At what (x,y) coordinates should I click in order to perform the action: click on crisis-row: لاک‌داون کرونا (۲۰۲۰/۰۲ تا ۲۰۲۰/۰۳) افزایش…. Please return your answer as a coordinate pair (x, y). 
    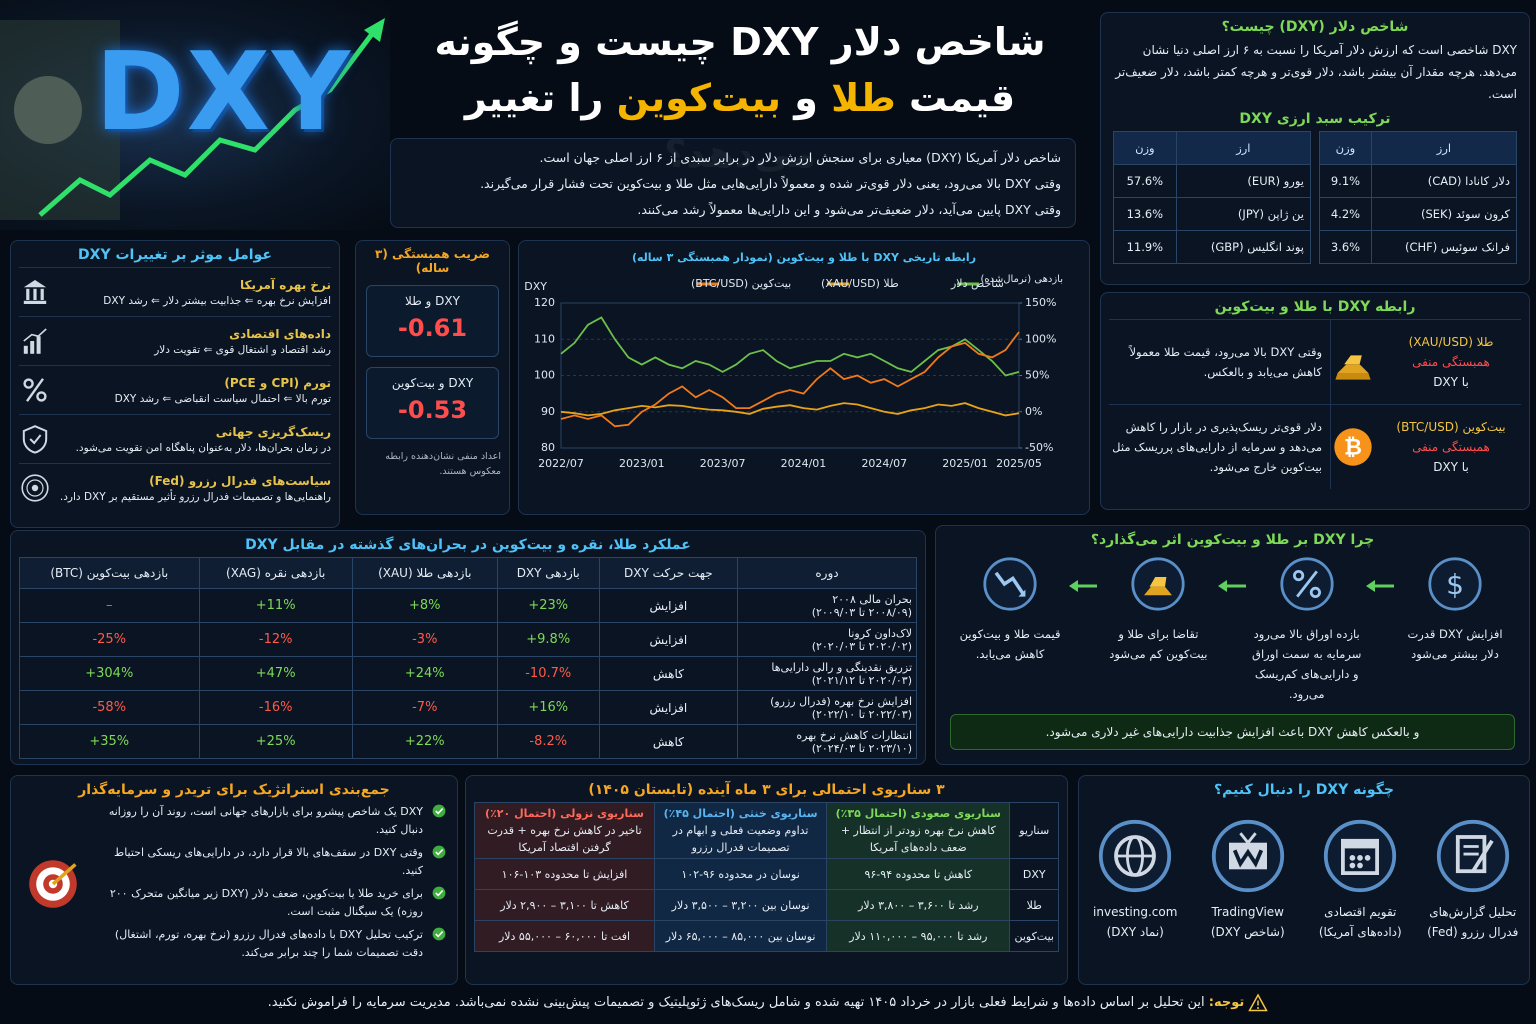
    Looking at the image, I should click on (468, 639).